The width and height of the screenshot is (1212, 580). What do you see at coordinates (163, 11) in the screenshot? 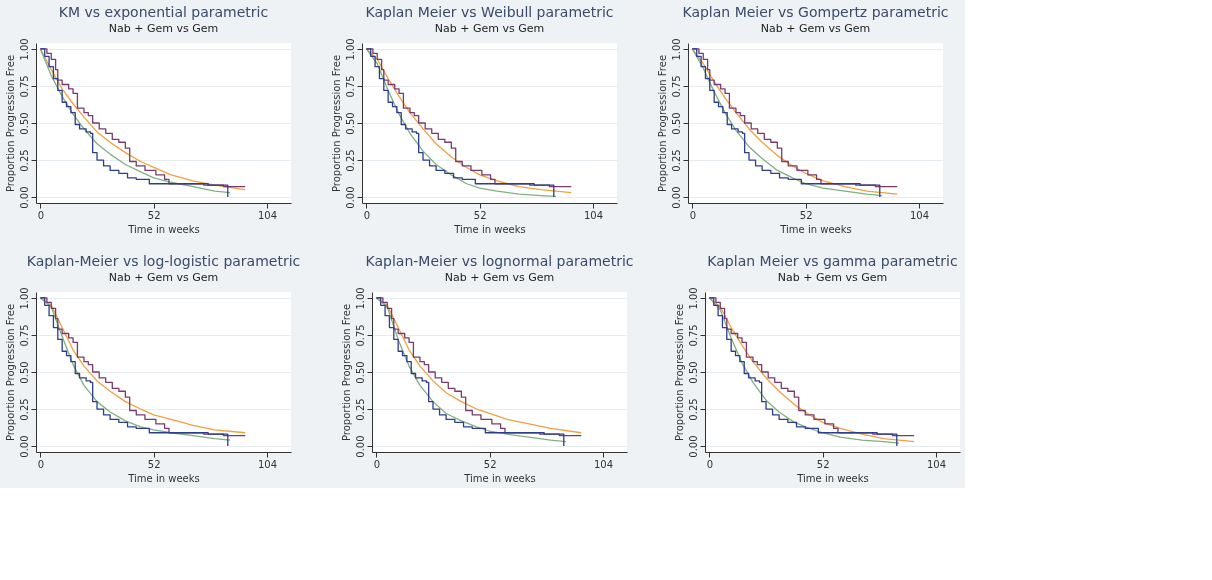
I see `chart-title: KM vs exponential parametric` at bounding box center [163, 11].